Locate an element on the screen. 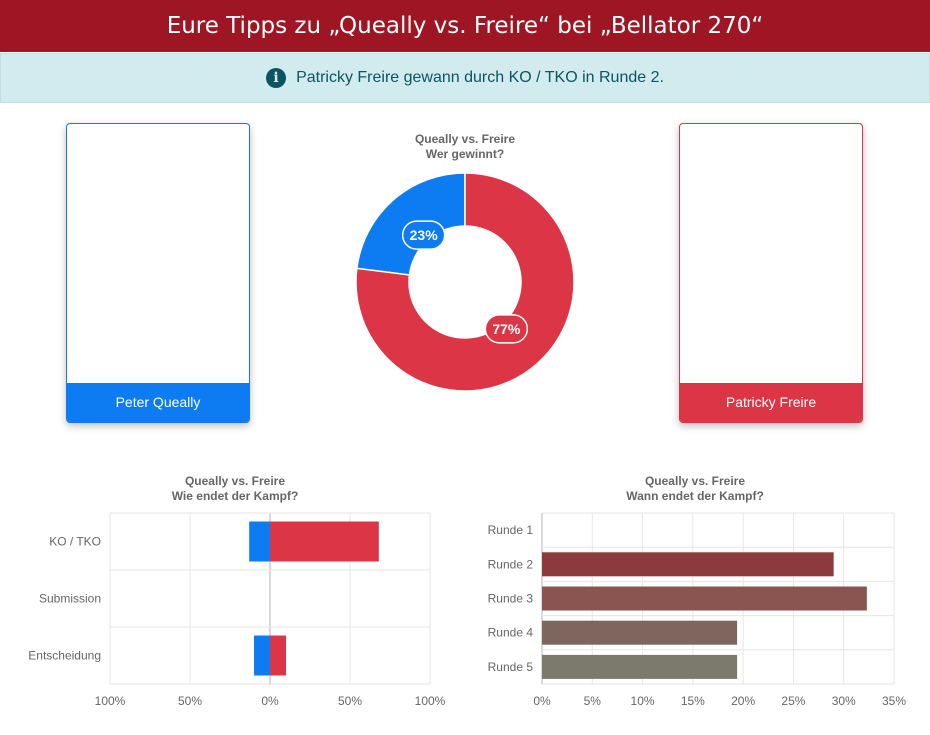 Image resolution: width=930 pixels, height=735 pixels. winner-donut-chart: Queally vs. Freire Wer gewinnt? 23% 77% is located at coordinates (465, 262).